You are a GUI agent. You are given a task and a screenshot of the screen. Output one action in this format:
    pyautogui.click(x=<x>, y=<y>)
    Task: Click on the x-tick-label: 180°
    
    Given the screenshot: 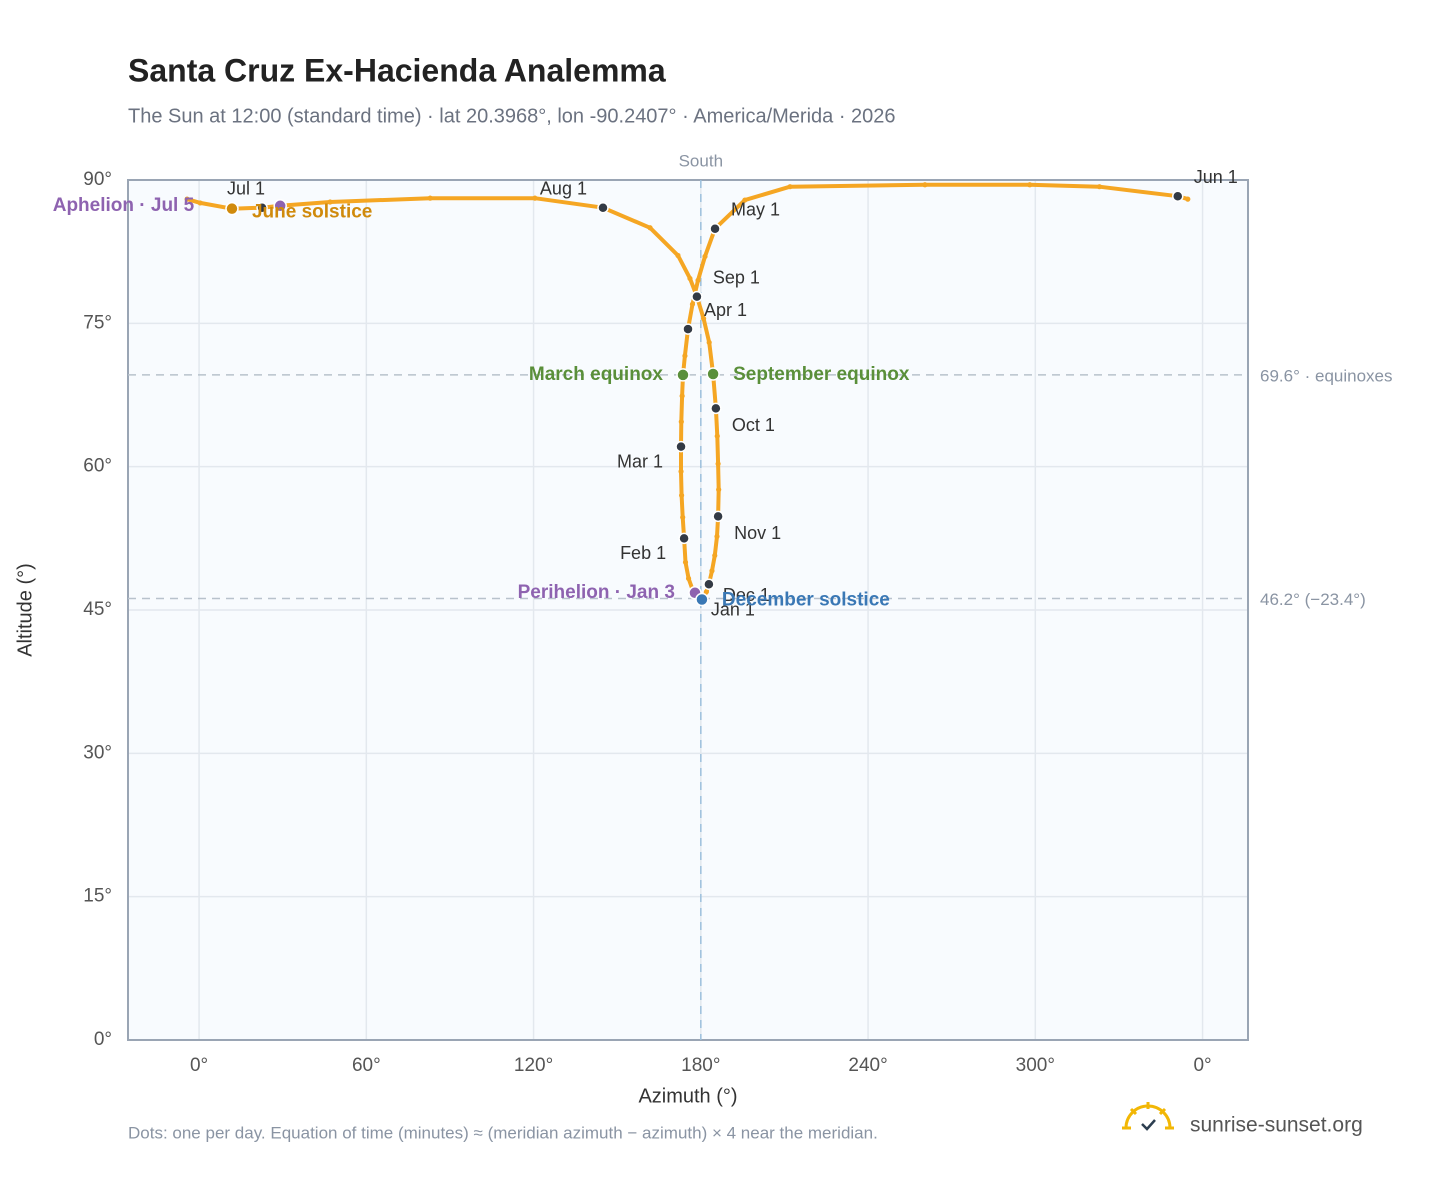 What is the action you would take?
    pyautogui.click(x=700, y=1065)
    